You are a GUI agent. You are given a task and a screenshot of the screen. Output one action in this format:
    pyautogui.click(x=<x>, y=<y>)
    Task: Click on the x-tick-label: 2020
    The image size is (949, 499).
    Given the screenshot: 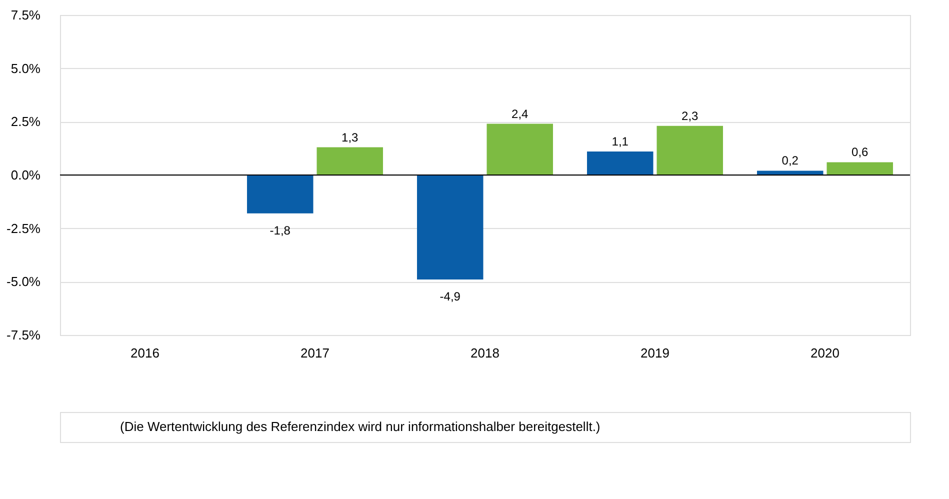 What is the action you would take?
    pyautogui.click(x=825, y=353)
    